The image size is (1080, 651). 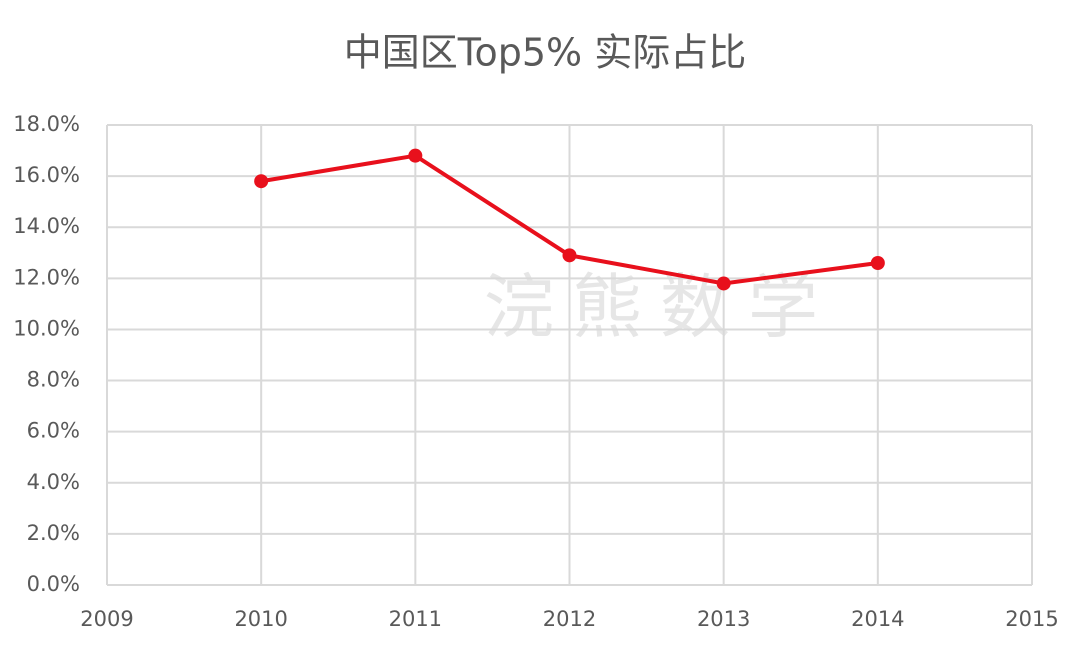 I want to click on chart-title: 中国区Top5% 实际占比, so click(x=545, y=53).